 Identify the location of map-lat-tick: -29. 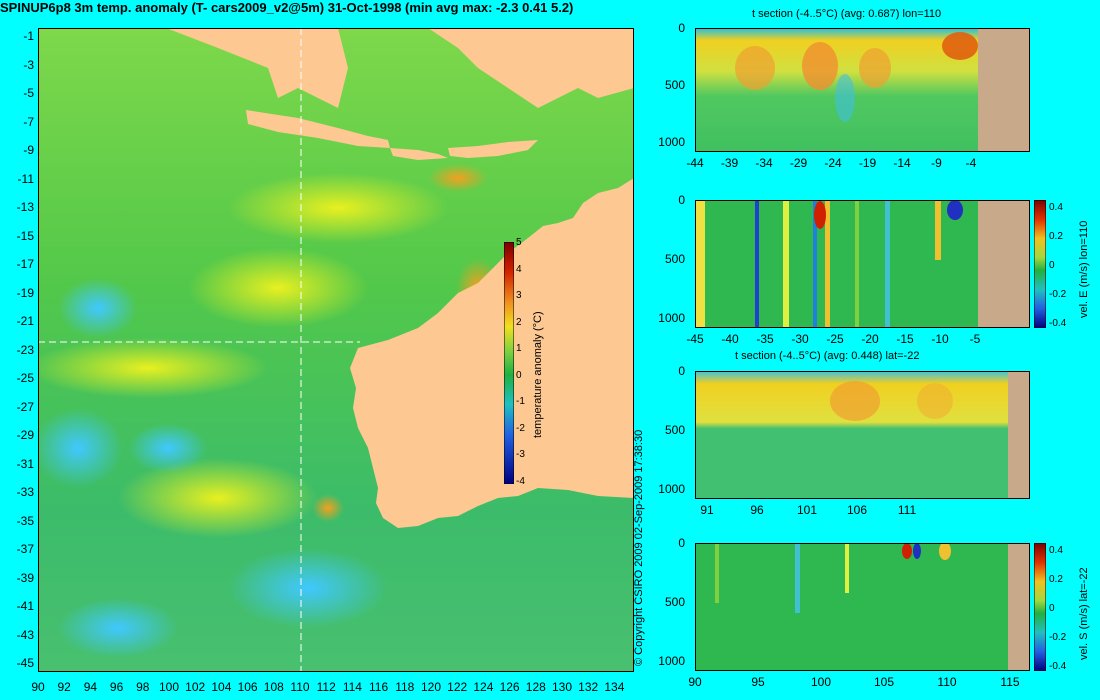
(25, 435).